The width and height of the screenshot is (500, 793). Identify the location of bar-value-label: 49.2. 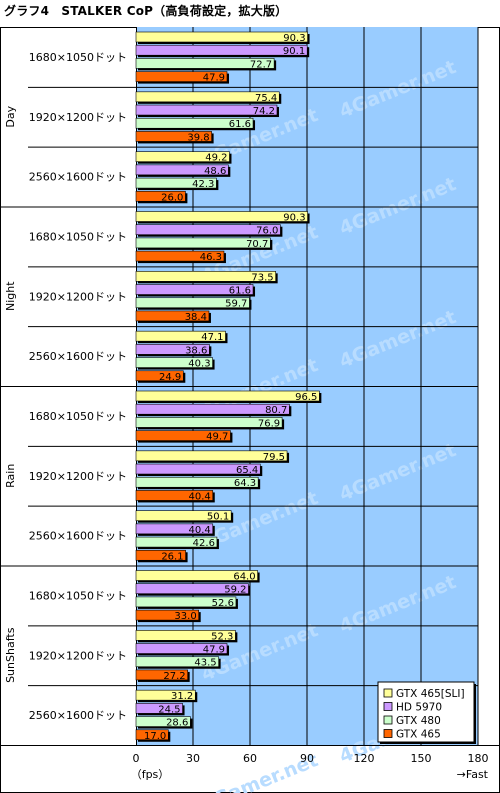
(216, 158).